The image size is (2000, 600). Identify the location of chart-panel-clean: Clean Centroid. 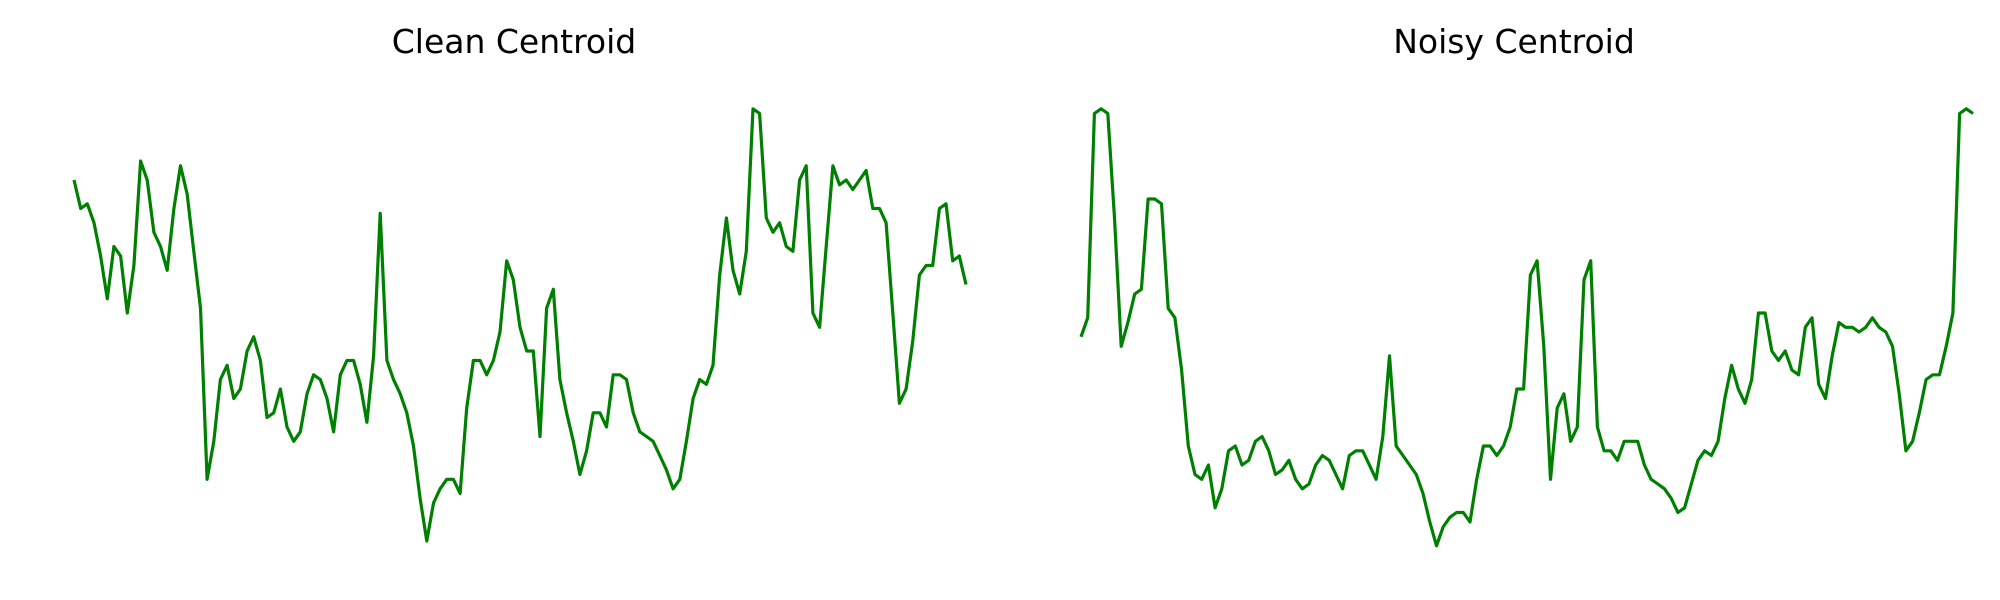
(514, 41).